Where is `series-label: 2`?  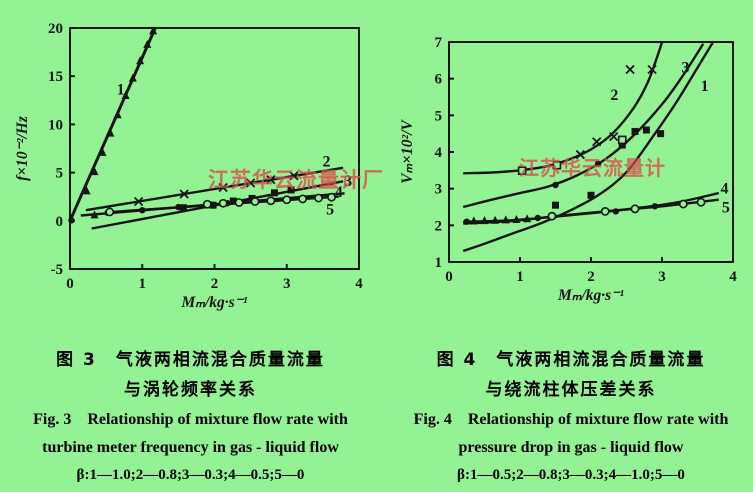 series-label: 2 is located at coordinates (326, 162).